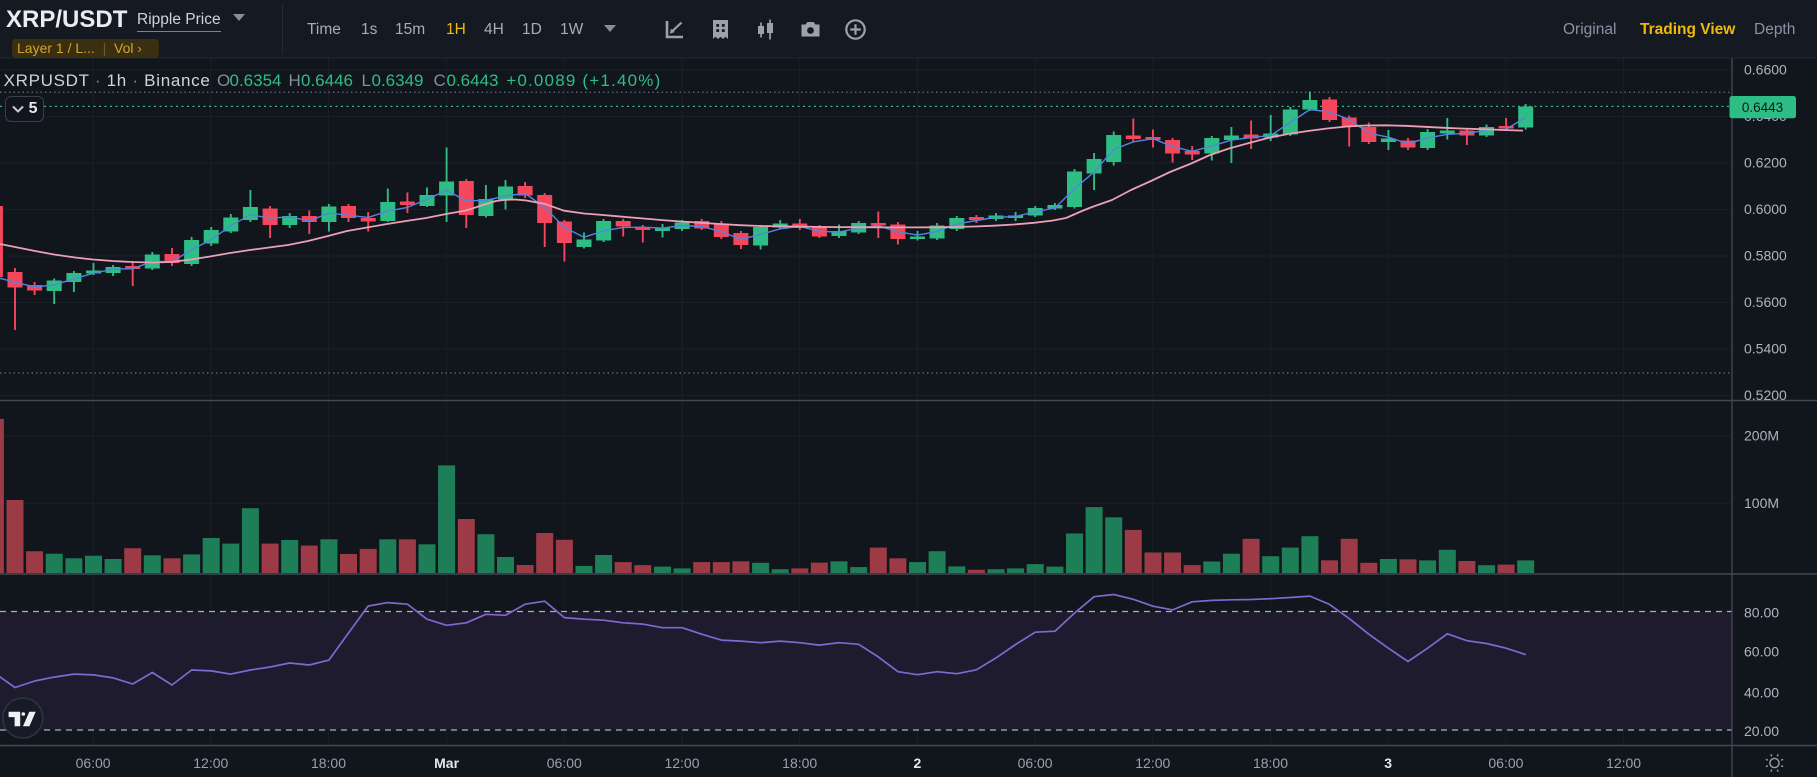  I want to click on svg-text: 0.5200, so click(1765, 395).